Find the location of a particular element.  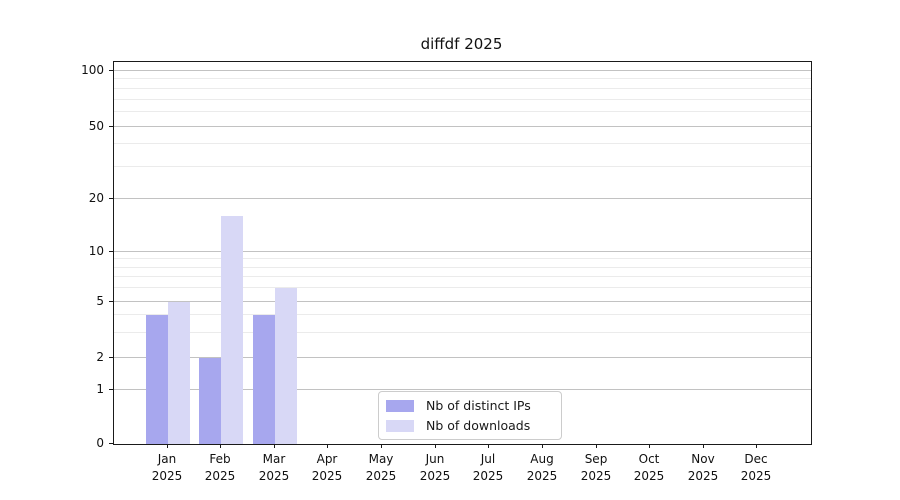

x-tick-label-feb: Feb 2025 is located at coordinates (220, 467).